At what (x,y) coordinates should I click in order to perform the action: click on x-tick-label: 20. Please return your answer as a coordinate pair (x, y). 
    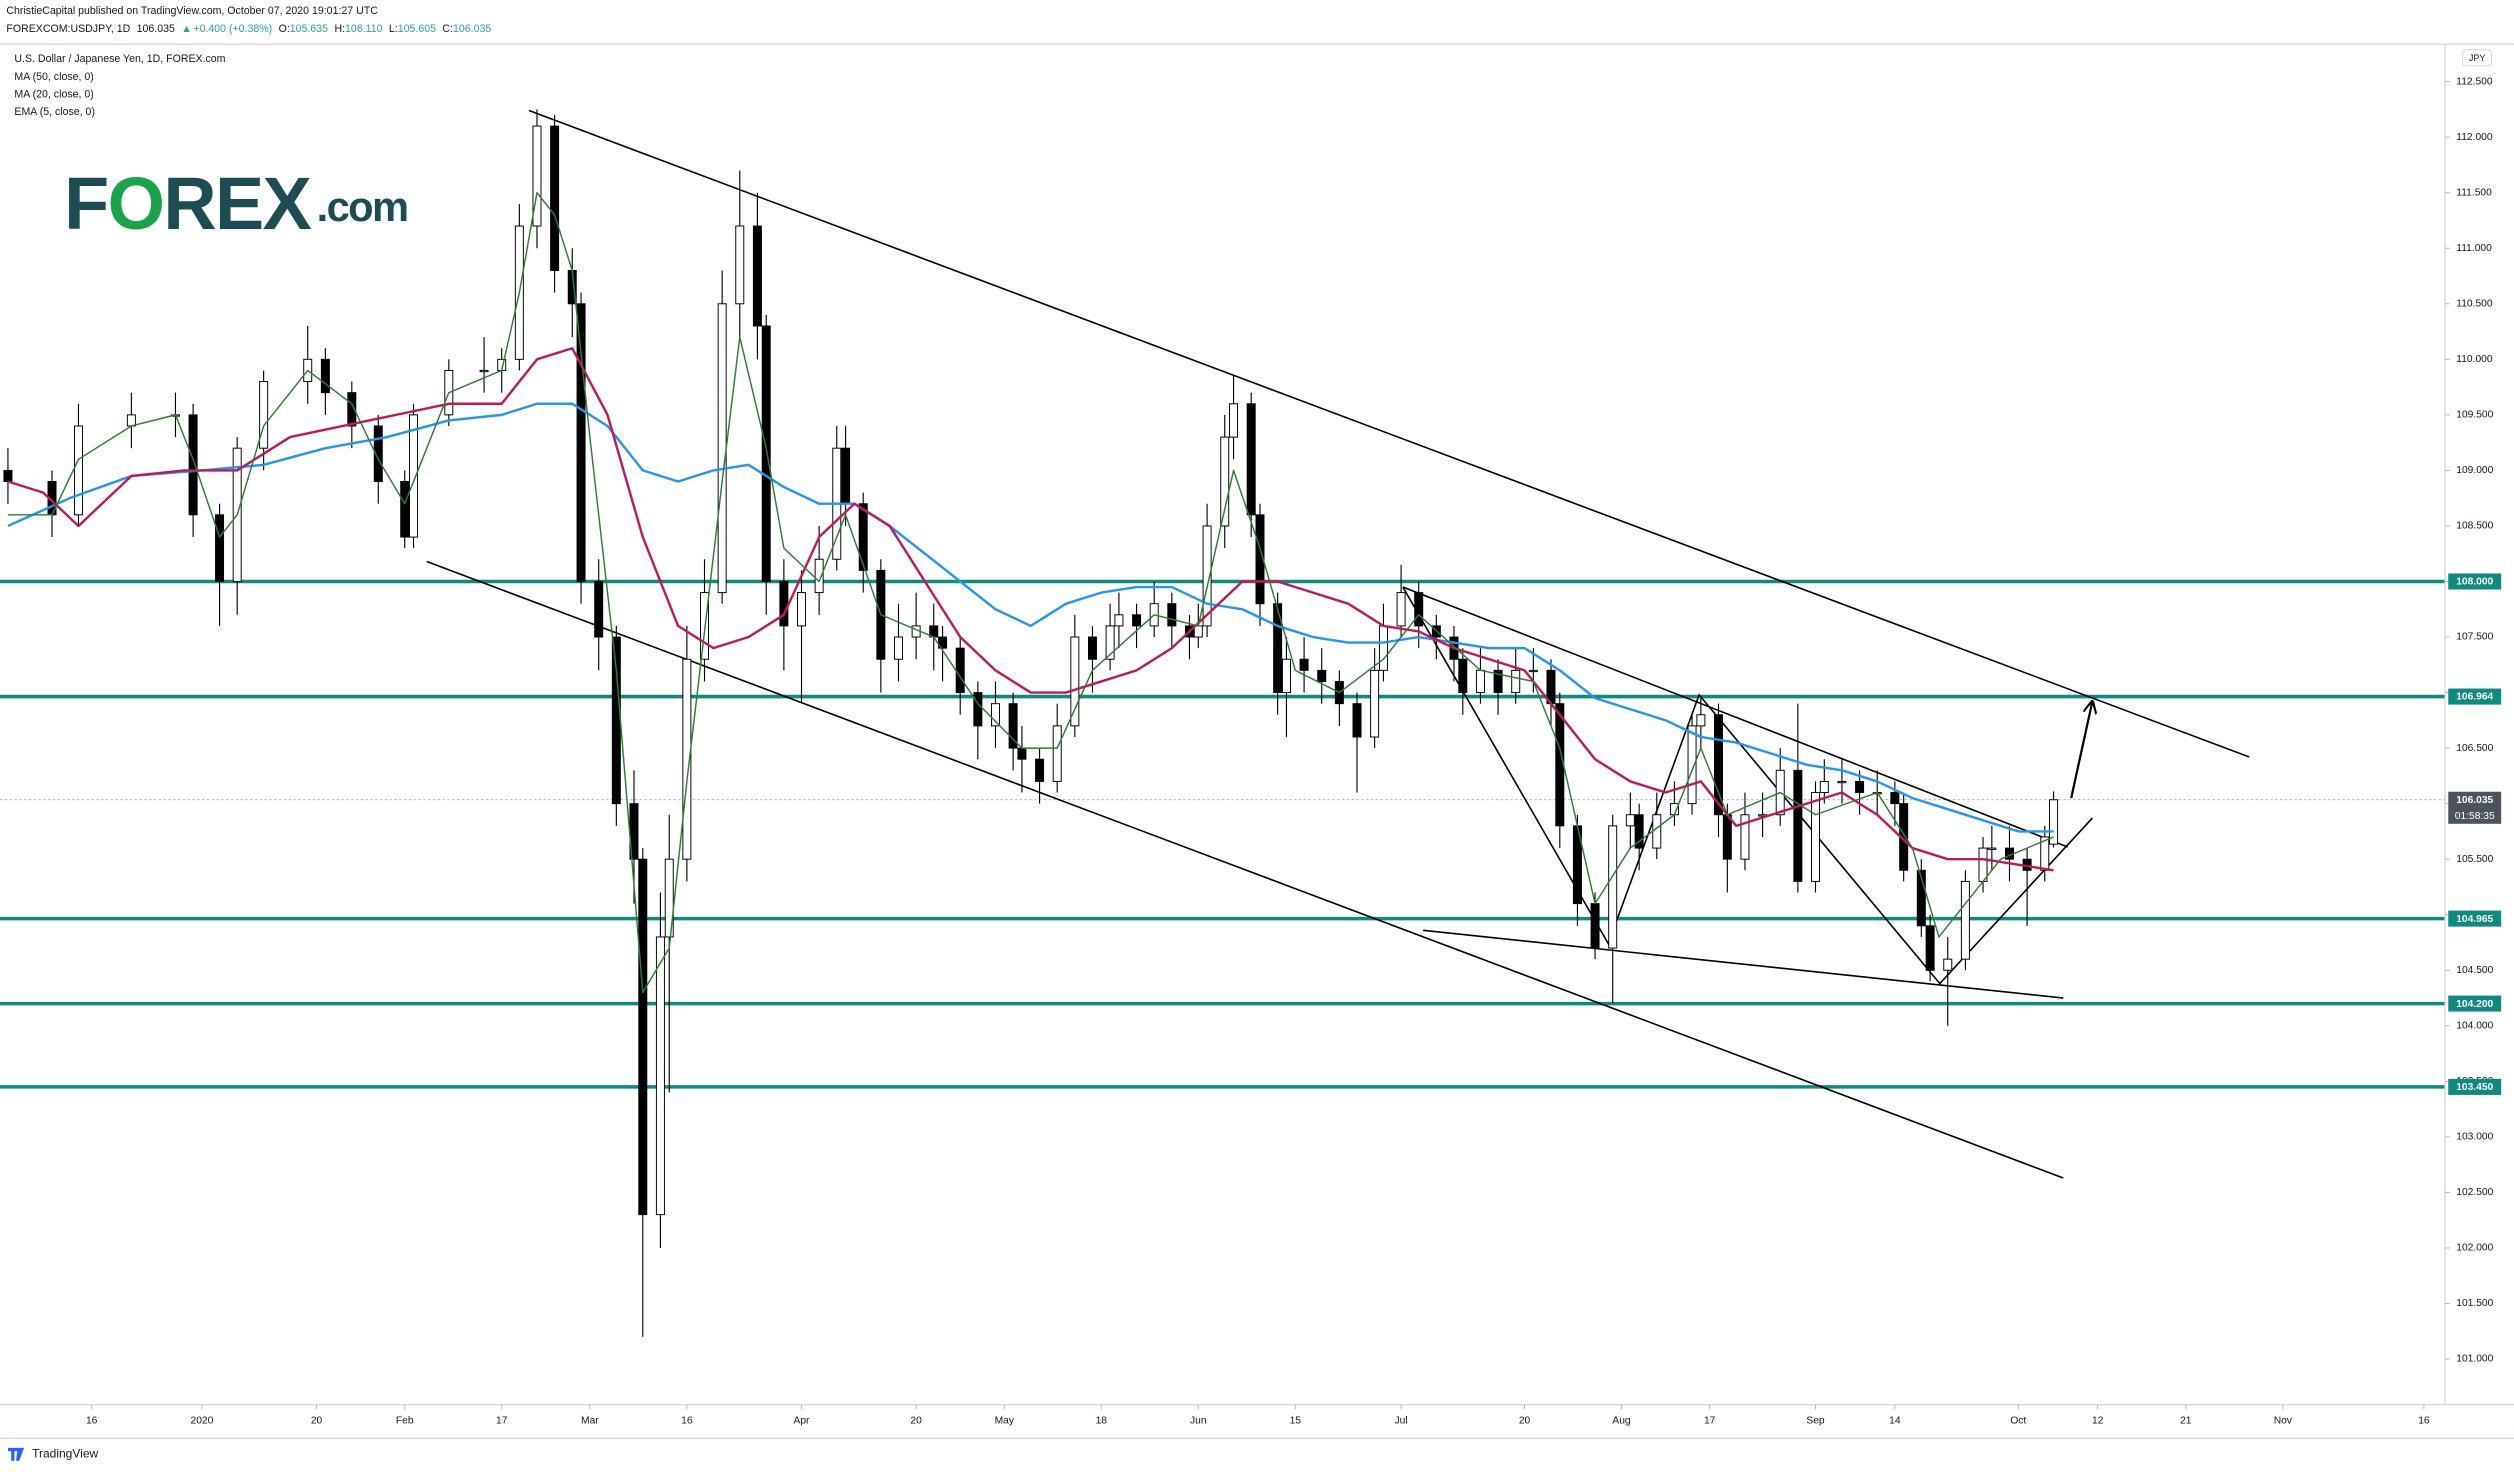
    Looking at the image, I should click on (317, 1420).